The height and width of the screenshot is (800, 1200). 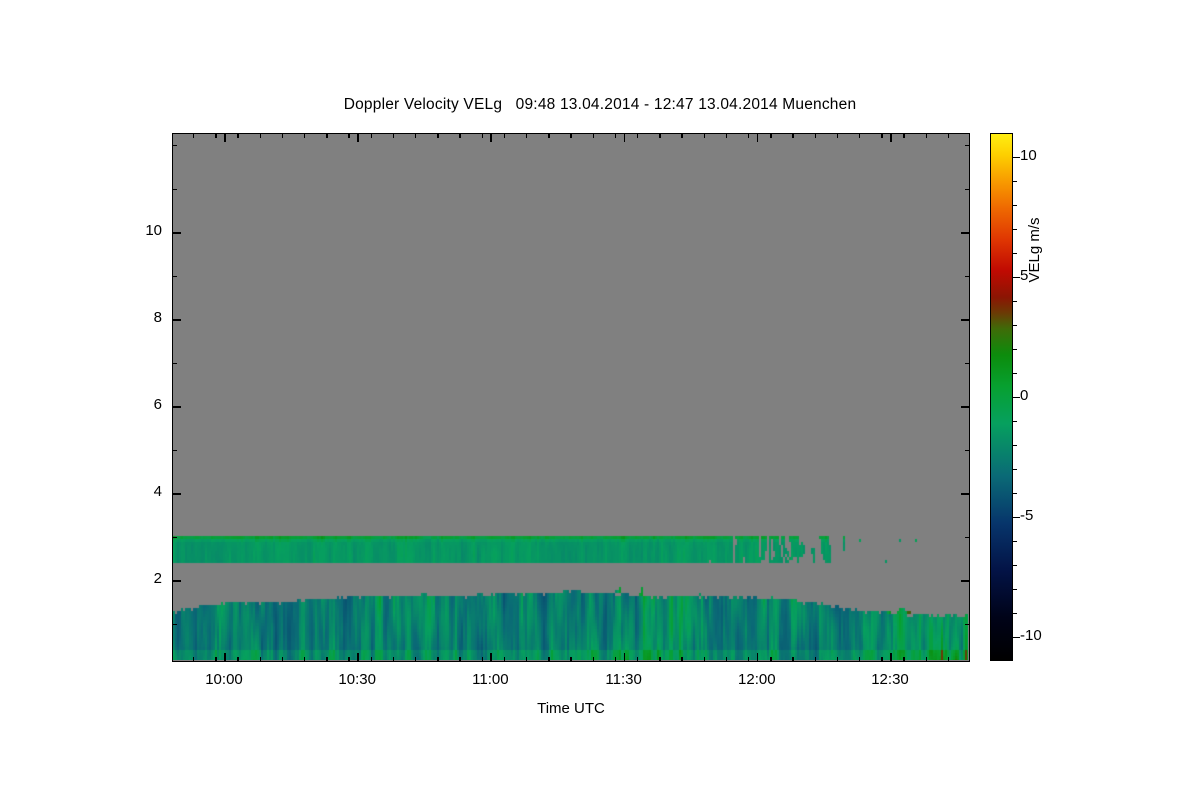 What do you see at coordinates (1034, 250) in the screenshot?
I see `colorbar-label: VELg m/s` at bounding box center [1034, 250].